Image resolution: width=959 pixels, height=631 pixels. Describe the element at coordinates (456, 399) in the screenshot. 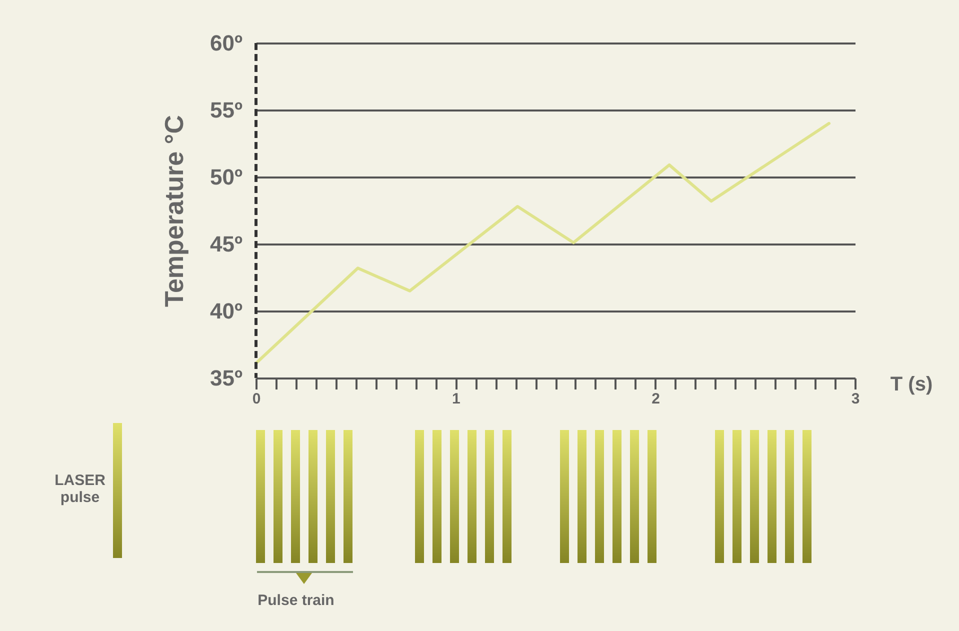

I see `x-tick-label: 1` at that location.